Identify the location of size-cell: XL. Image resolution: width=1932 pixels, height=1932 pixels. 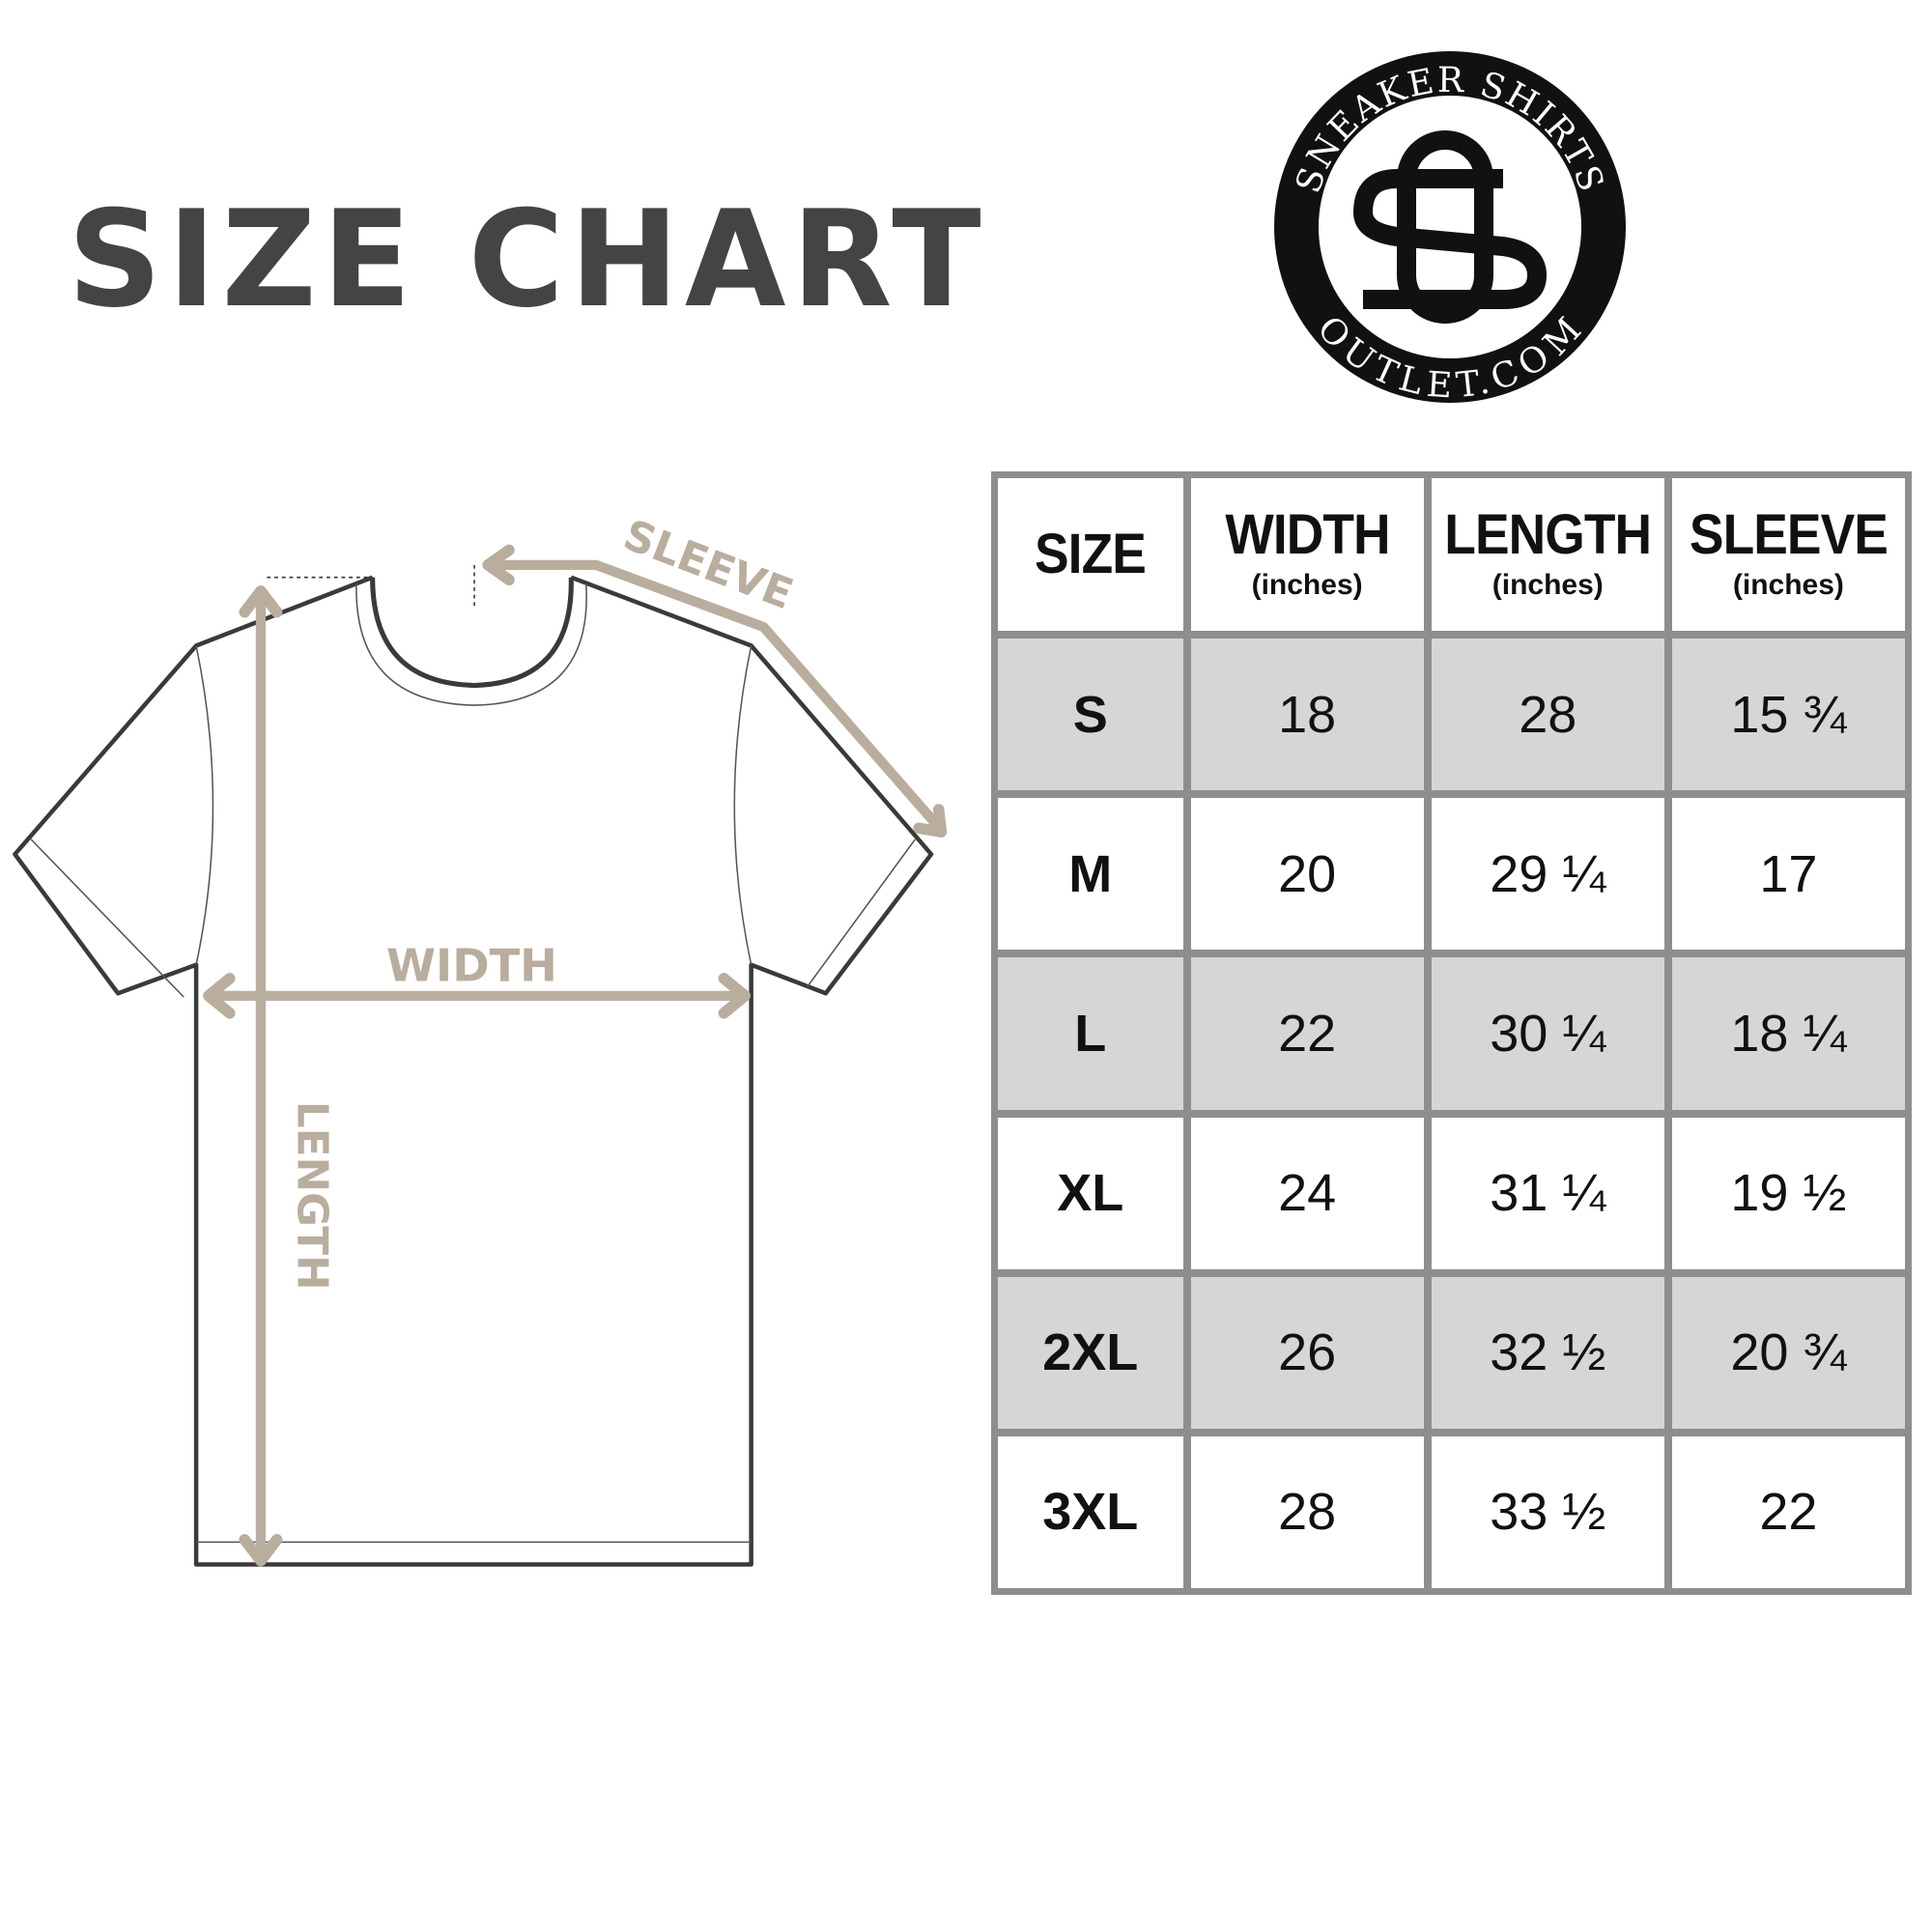
(1090, 1193).